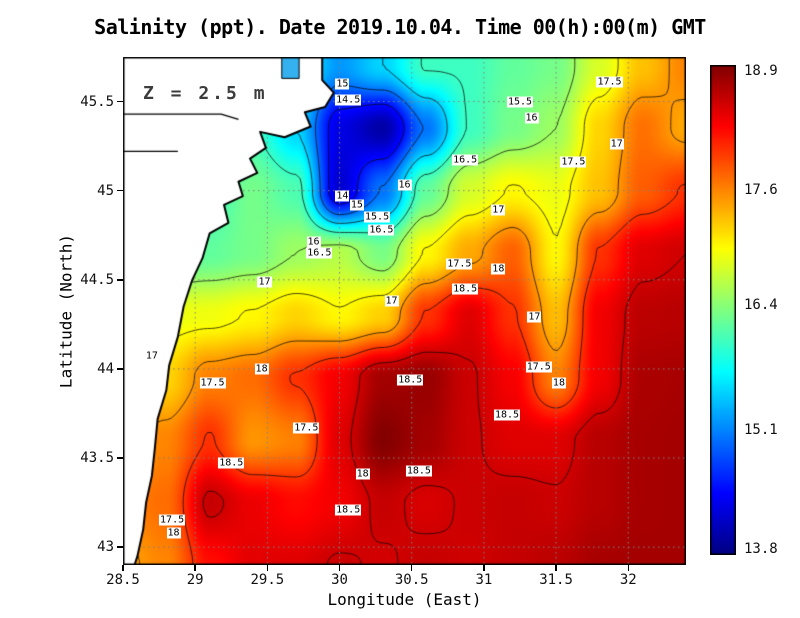 The height and width of the screenshot is (618, 800). I want to click on colorbar, so click(723, 310).